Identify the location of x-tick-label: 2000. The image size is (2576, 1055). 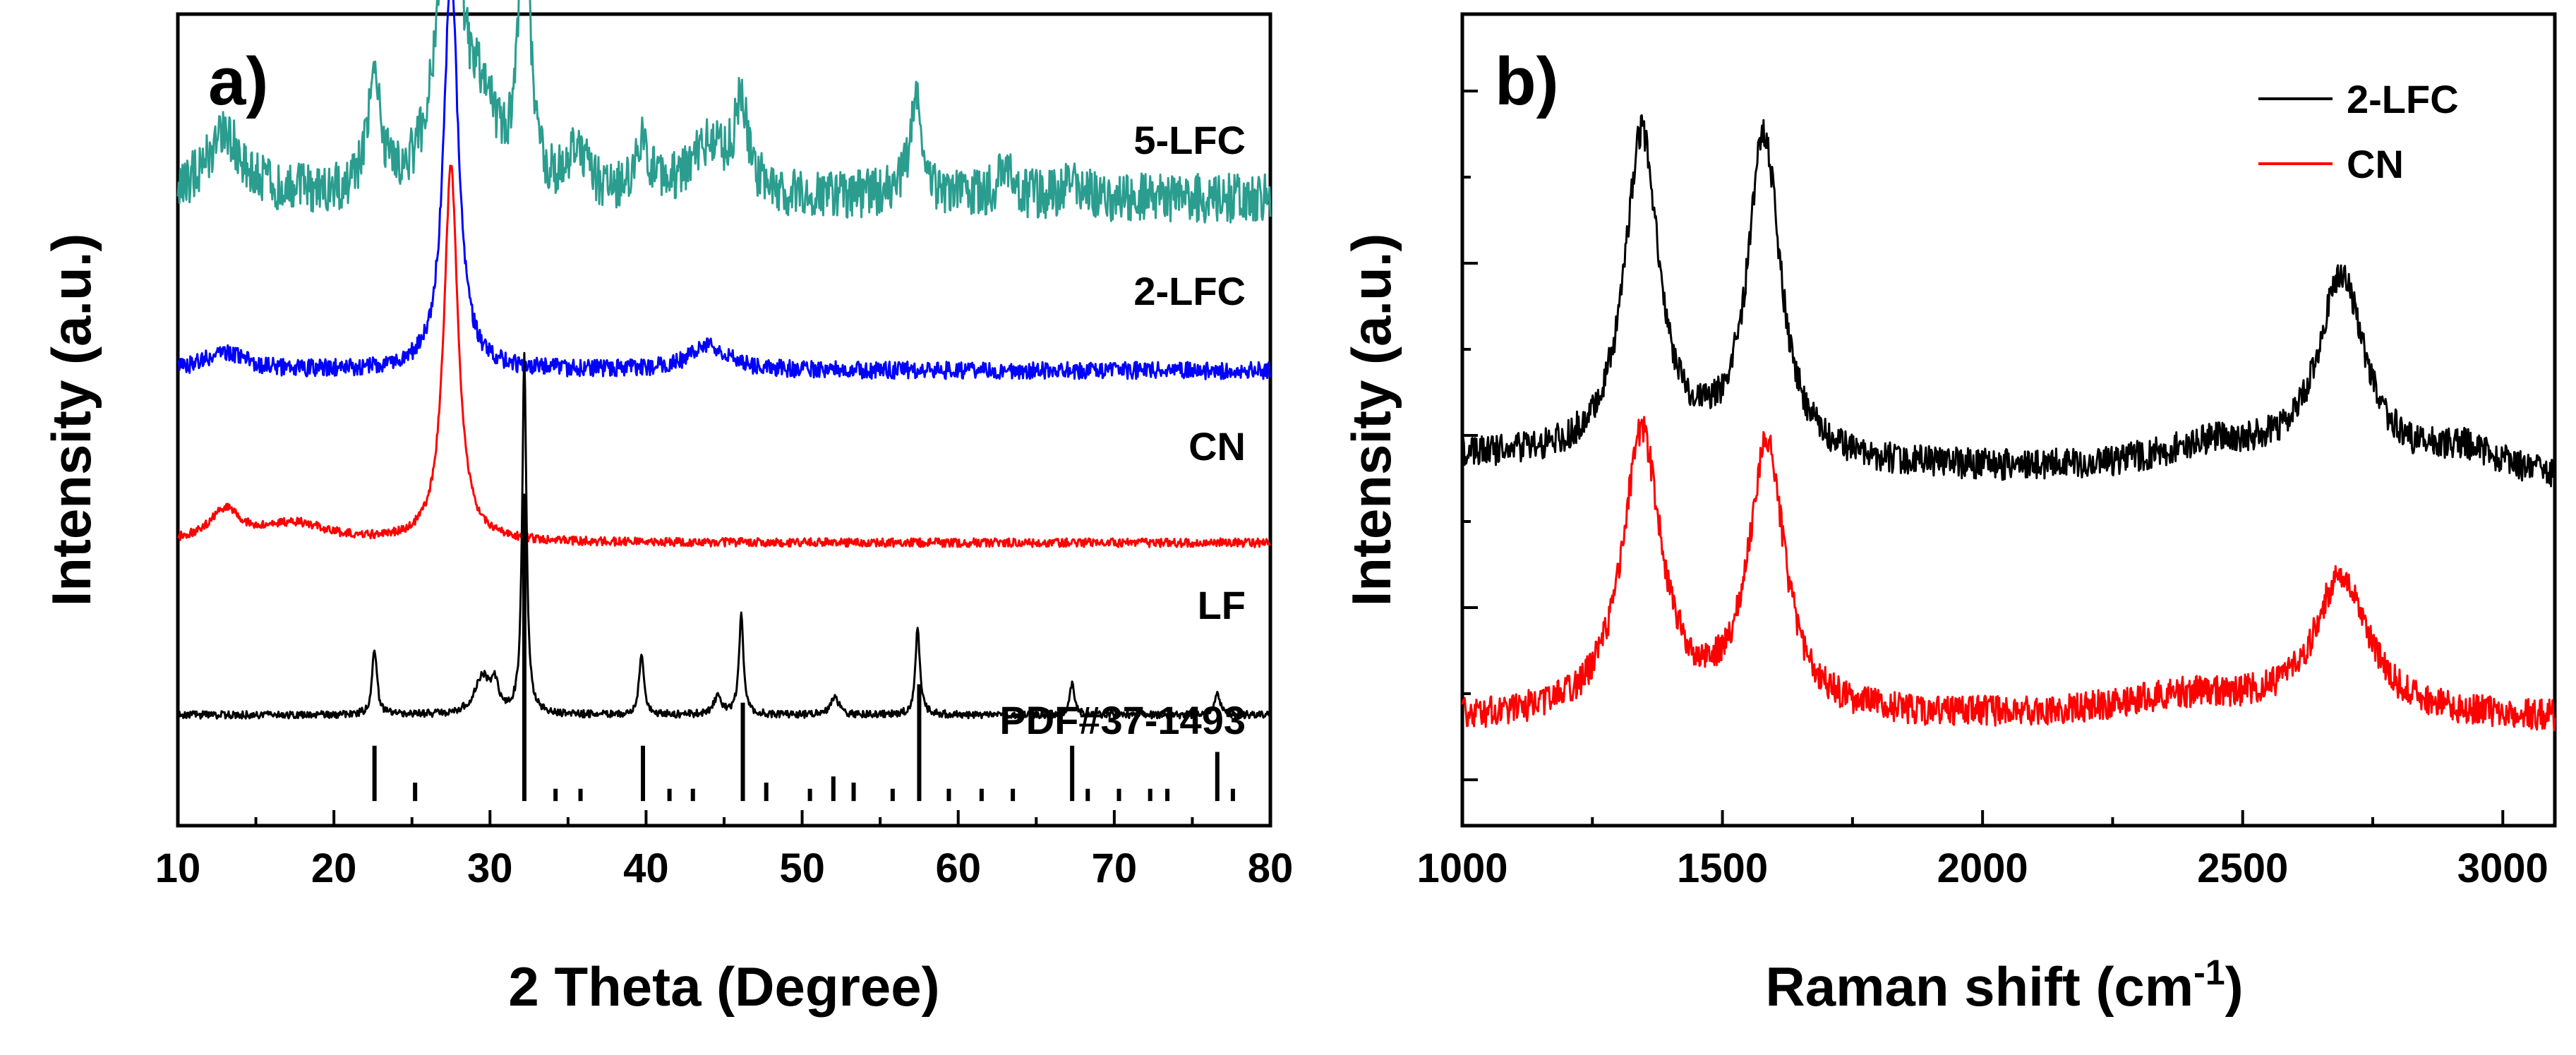
(1982, 868).